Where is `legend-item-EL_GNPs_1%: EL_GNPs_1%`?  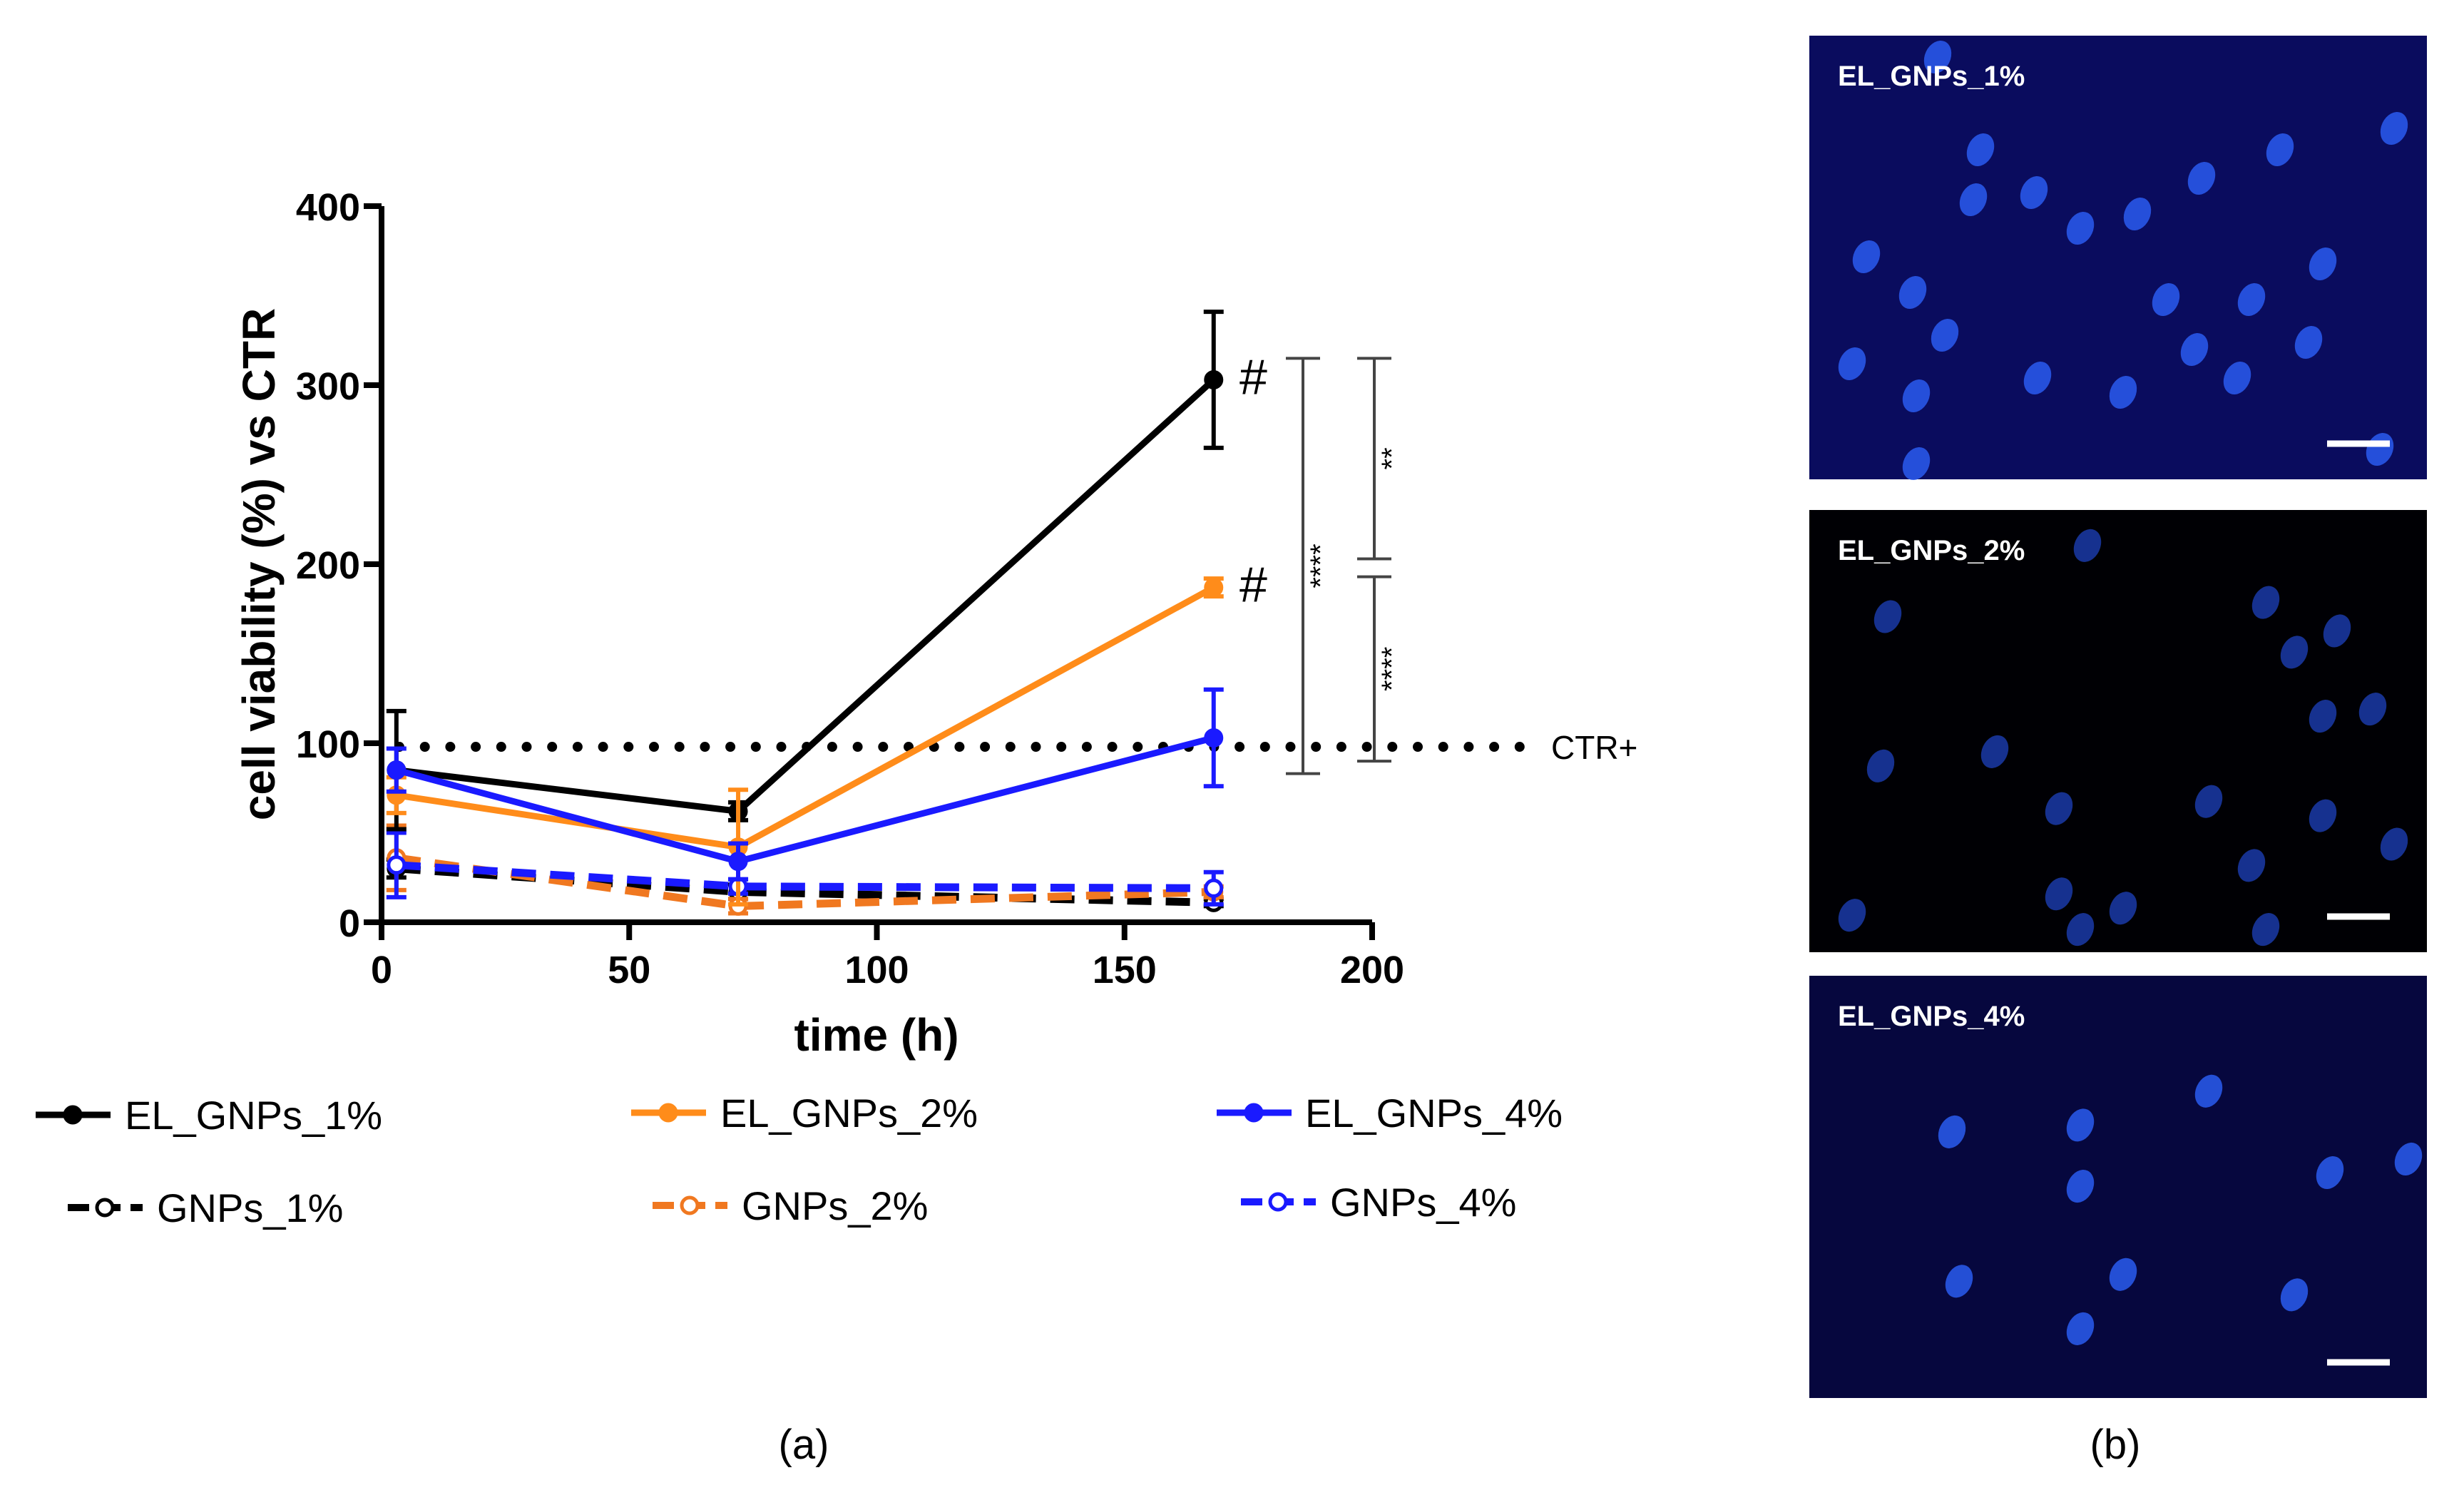 legend-item-EL_GNPs_1%: EL_GNPs_1% is located at coordinates (209, 1115).